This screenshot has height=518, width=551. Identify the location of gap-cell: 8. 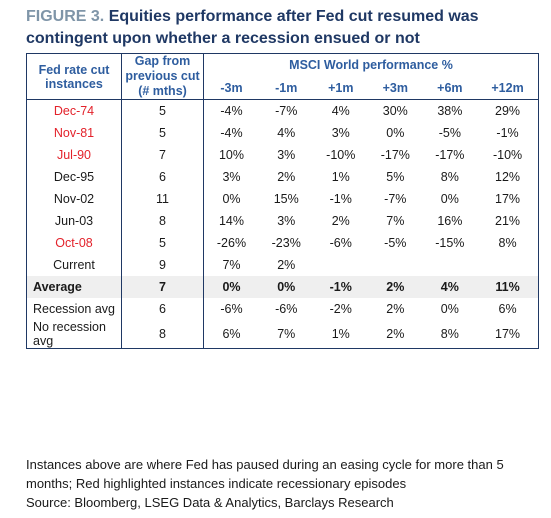
(162, 334).